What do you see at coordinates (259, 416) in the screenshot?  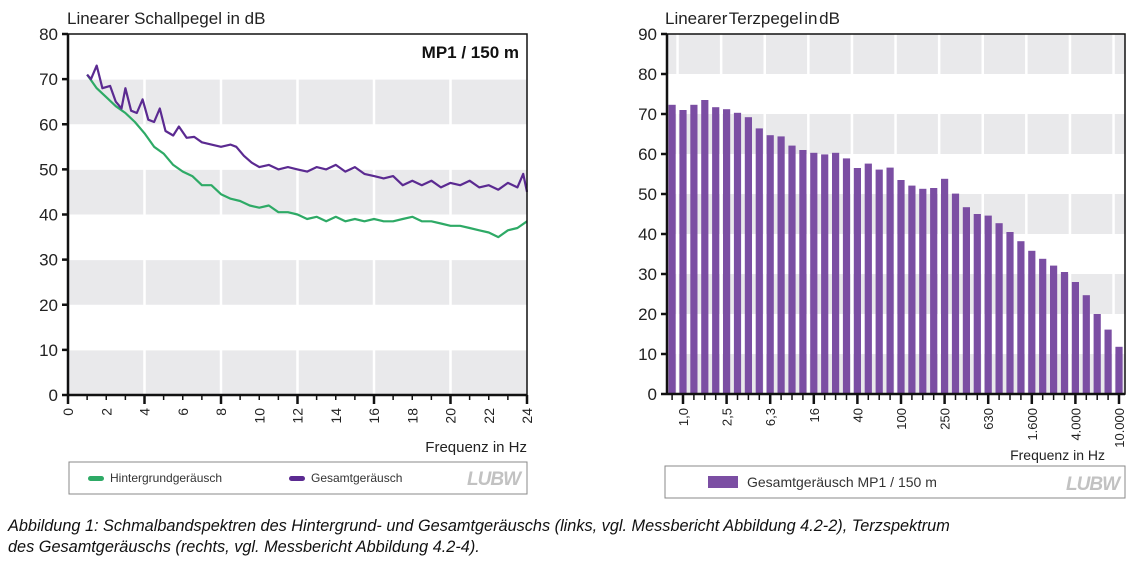 I see `left-x-tick-label: 10` at bounding box center [259, 416].